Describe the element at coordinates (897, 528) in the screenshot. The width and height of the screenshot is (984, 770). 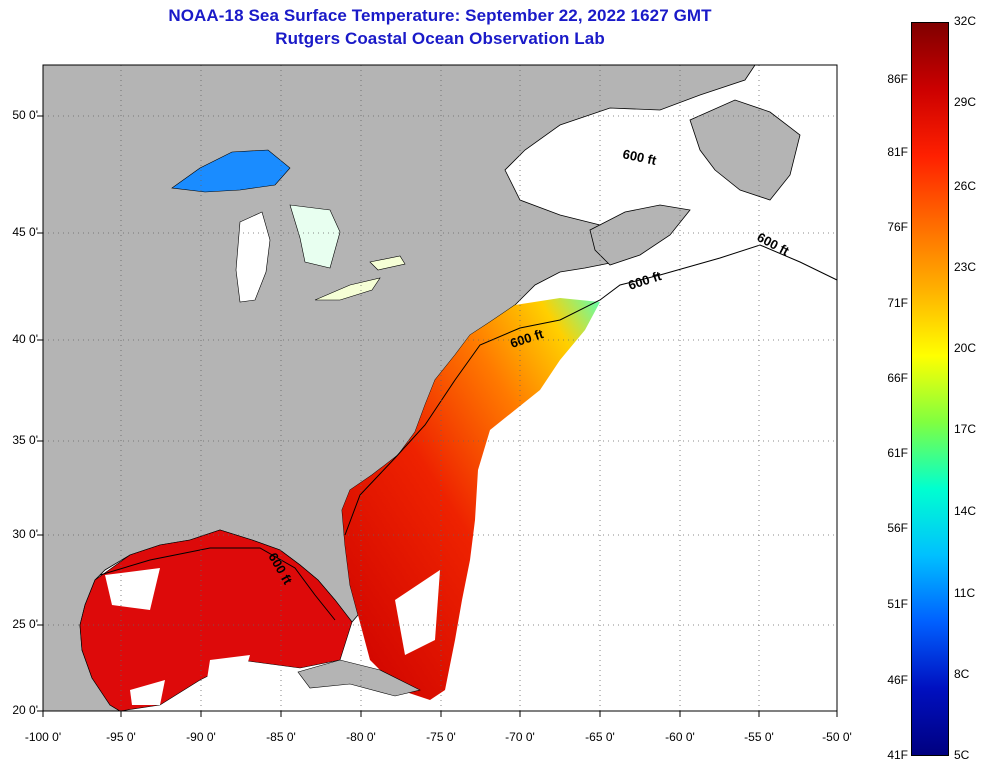
I see `colorbar-f-label: 56F` at that location.